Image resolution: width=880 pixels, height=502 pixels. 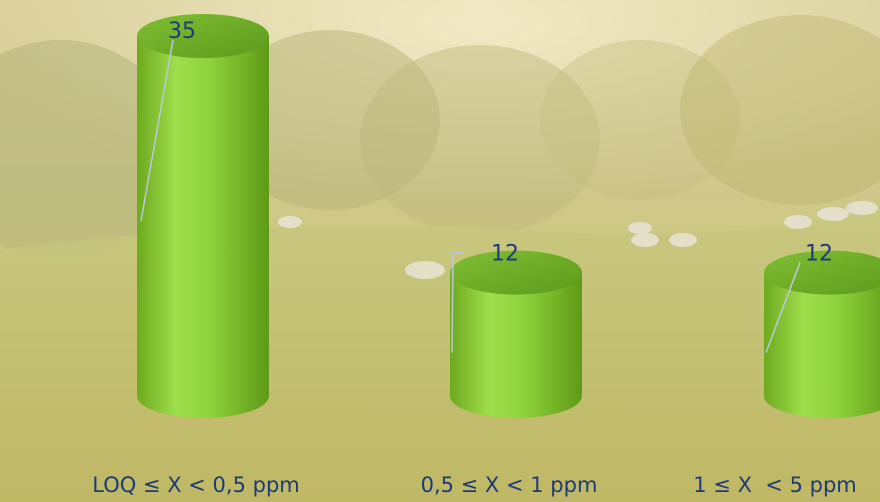 What do you see at coordinates (195, 485) in the screenshot?
I see `category-label-1: LOQ ≤ X < 0,5 ppm` at bounding box center [195, 485].